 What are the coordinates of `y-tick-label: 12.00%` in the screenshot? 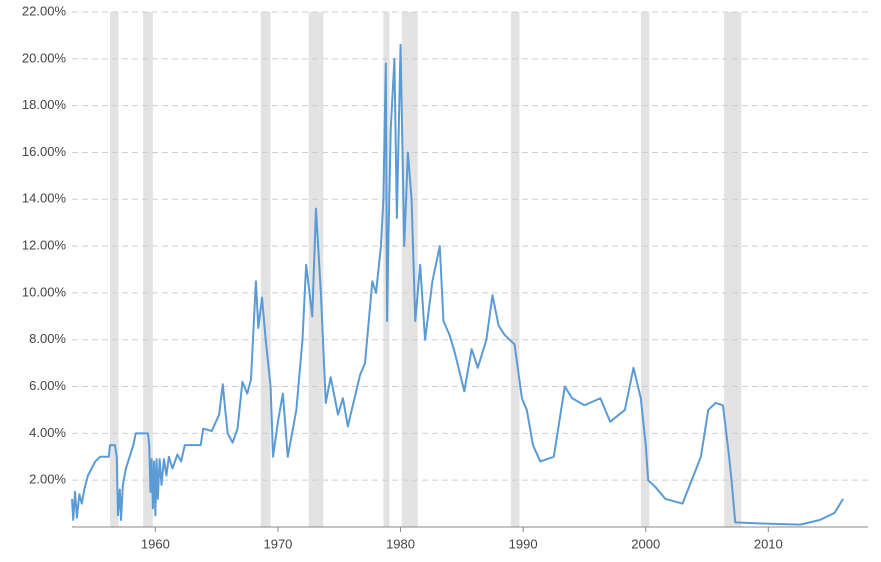 It's located at (44, 245).